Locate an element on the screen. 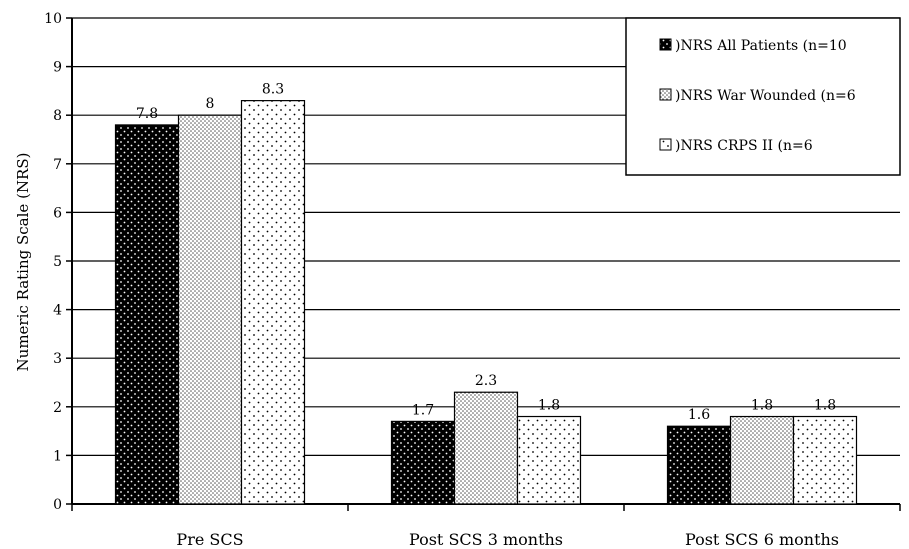 This screenshot has width=909, height=549. legend-box is located at coordinates (763, 96).